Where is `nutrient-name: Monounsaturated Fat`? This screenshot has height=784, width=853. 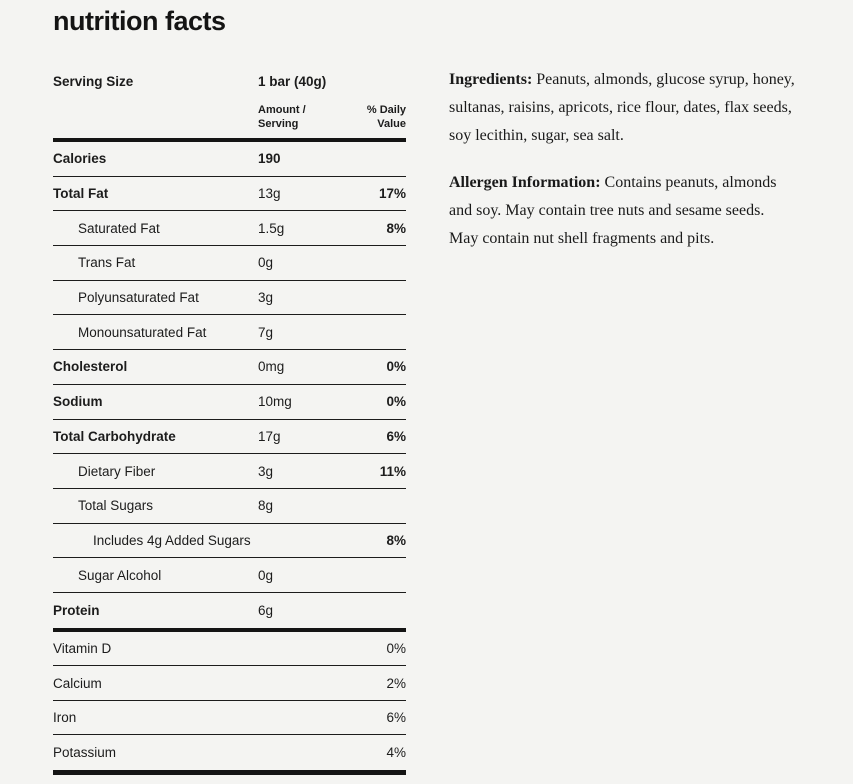
nutrient-name: Monounsaturated Fat is located at coordinates (142, 332).